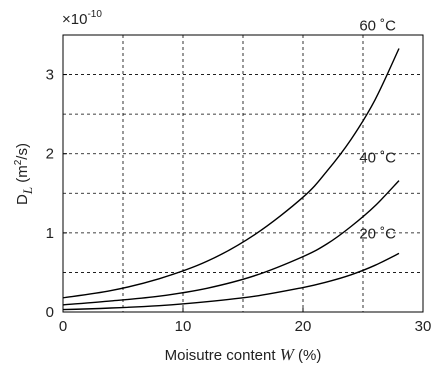 This screenshot has width=431, height=371. Describe the element at coordinates (308, 355) in the screenshot. I see `x-axis-label-suffix: (%)` at that location.